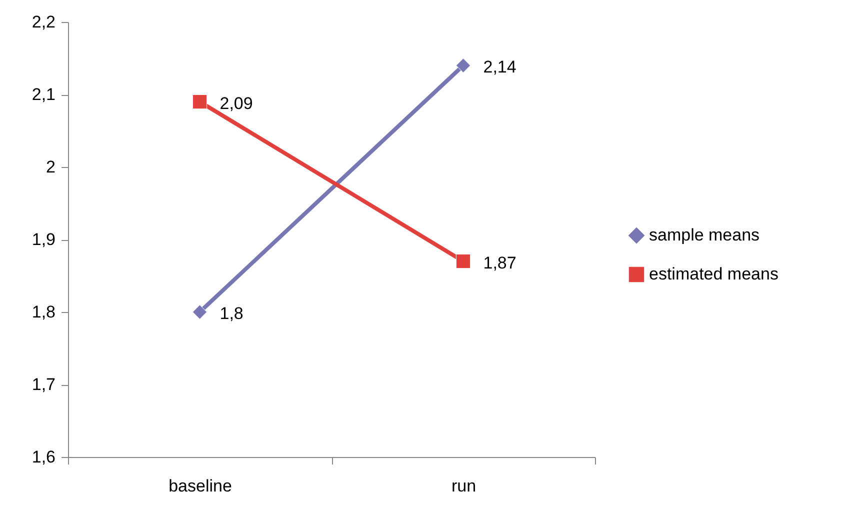  Describe the element at coordinates (499, 262) in the screenshot. I see `data-label: 1,87` at that location.